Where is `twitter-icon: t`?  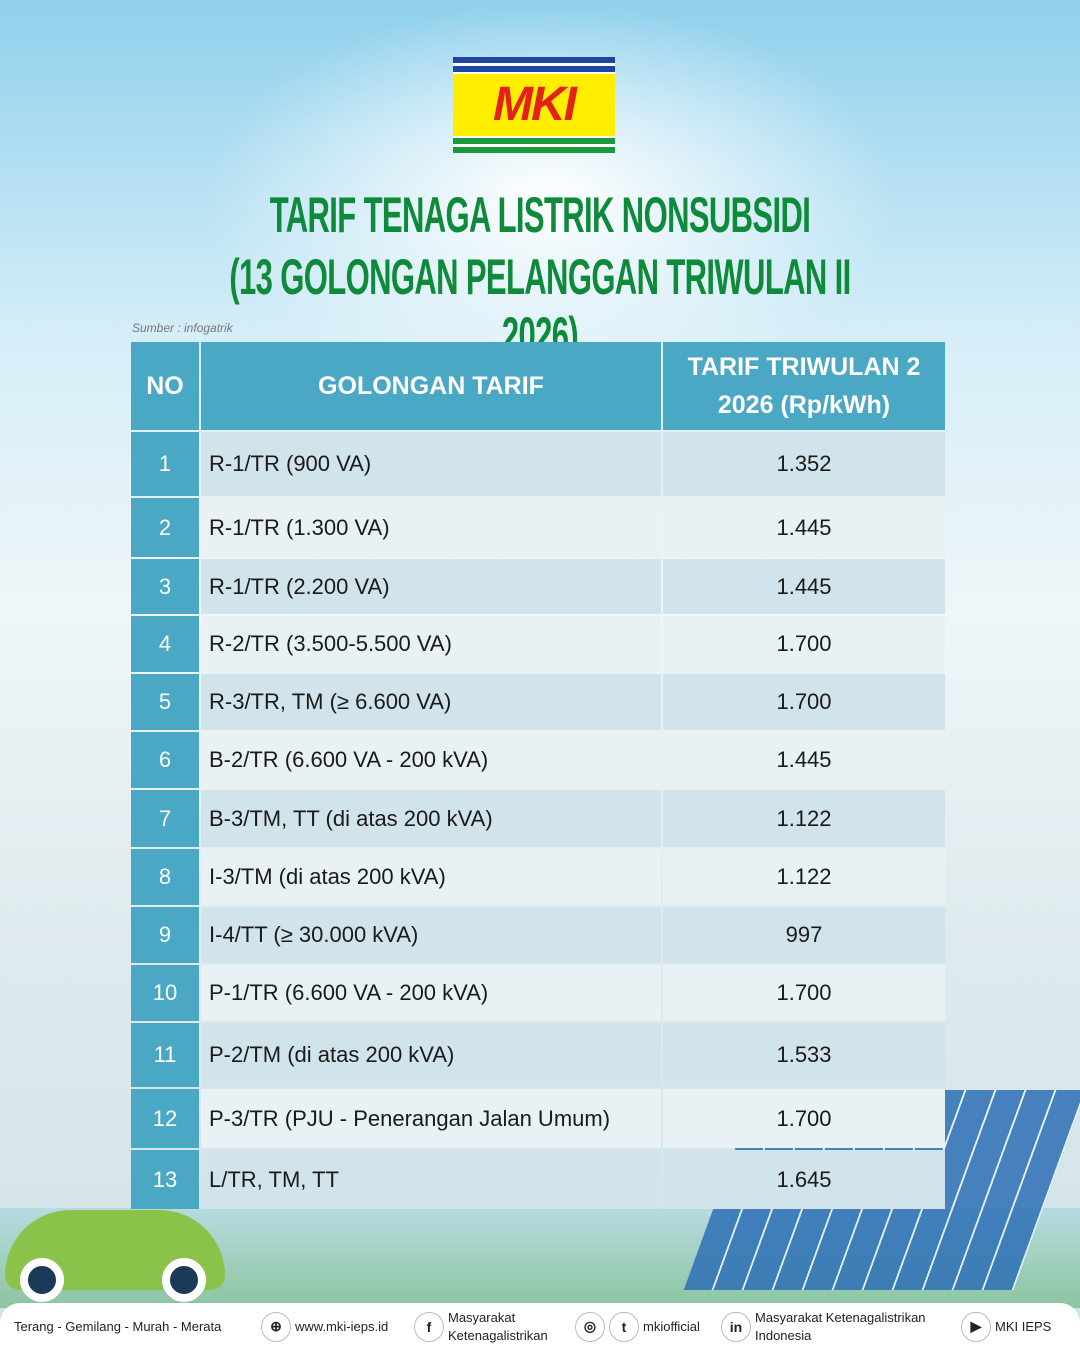 twitter-icon: t is located at coordinates (624, 1326).